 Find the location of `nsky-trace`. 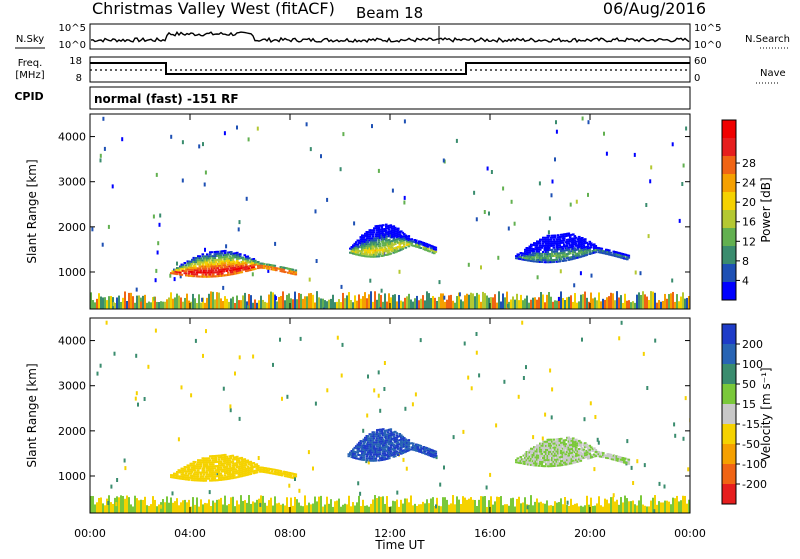

nsky-trace is located at coordinates (390, 37).